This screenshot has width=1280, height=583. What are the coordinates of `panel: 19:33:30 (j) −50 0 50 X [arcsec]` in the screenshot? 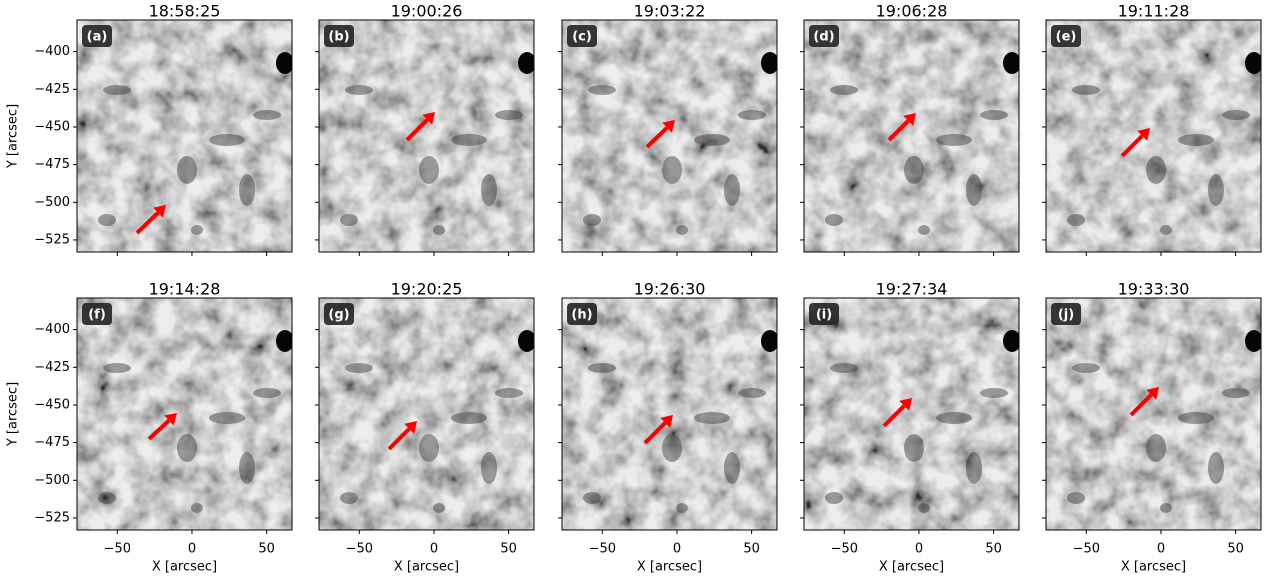 It's located at (1152, 427).